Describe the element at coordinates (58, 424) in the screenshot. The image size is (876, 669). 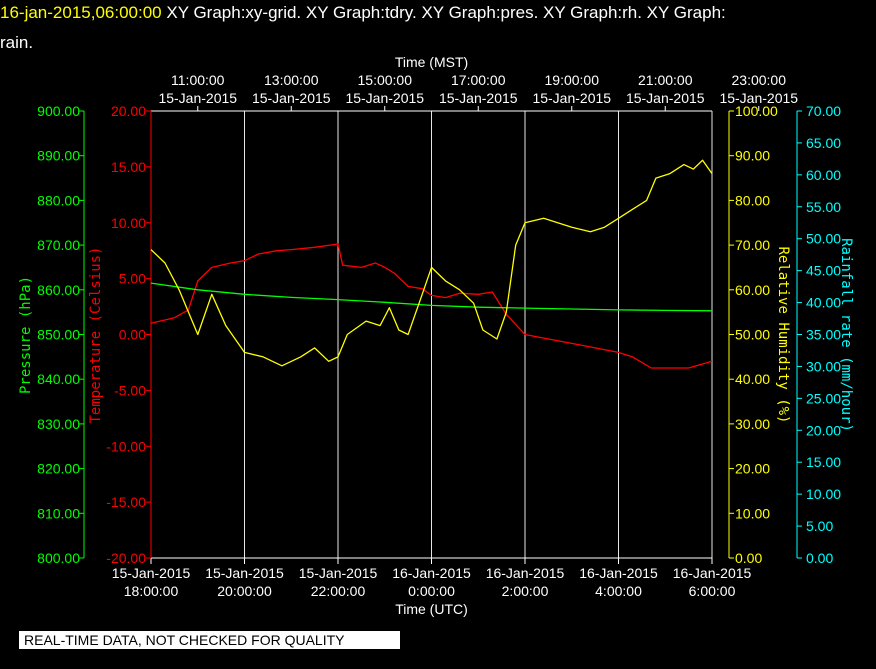
I see `pressure-tick-label: 830.00` at that location.